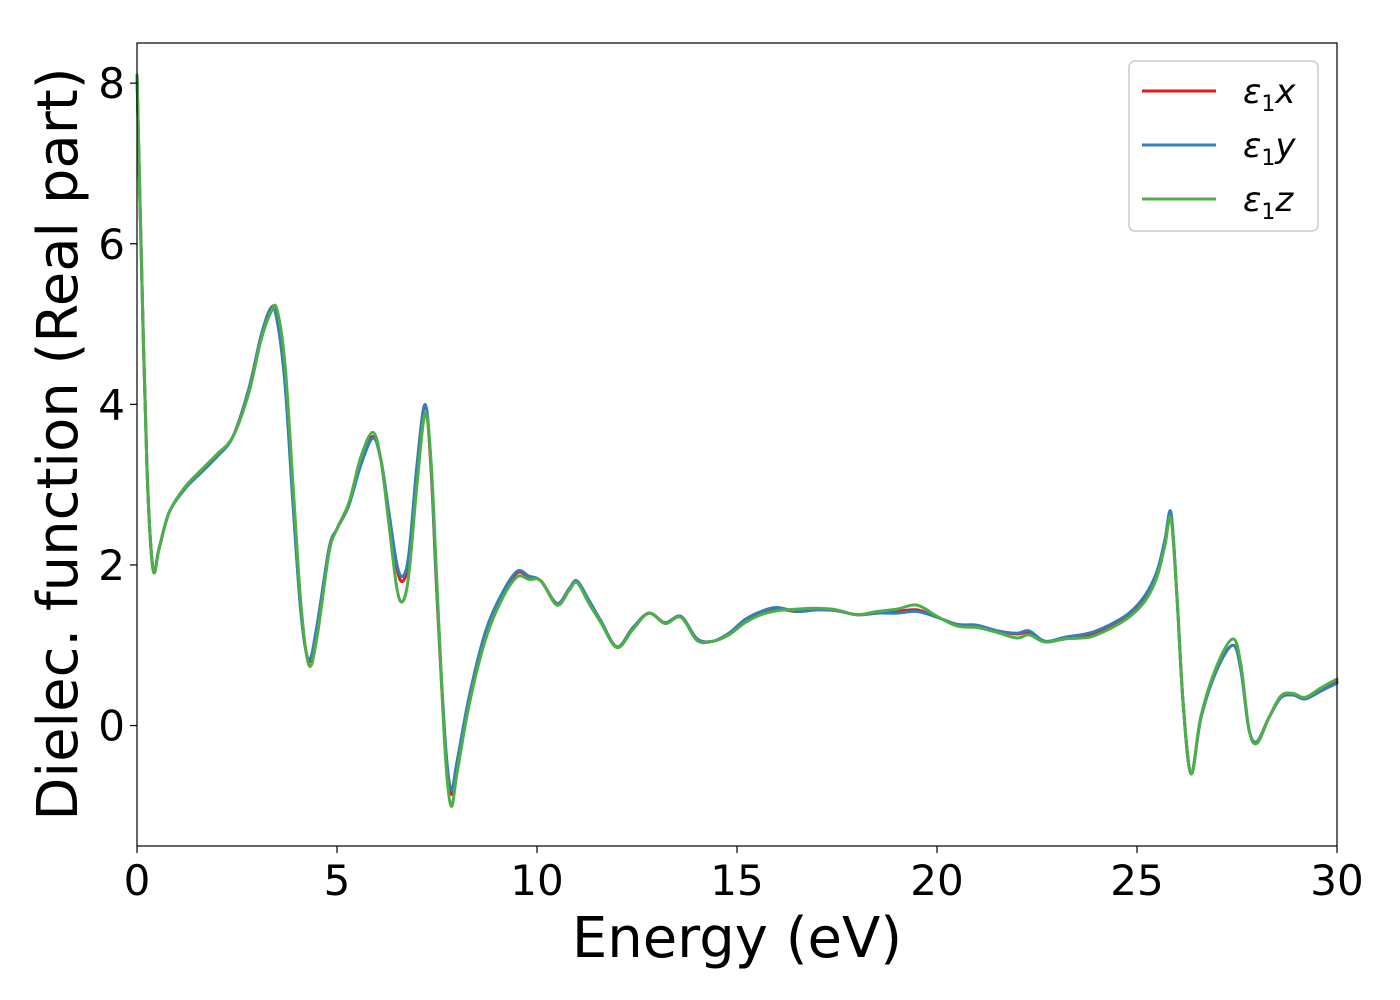  I want to click on x-tick-label: 0, so click(137, 880).